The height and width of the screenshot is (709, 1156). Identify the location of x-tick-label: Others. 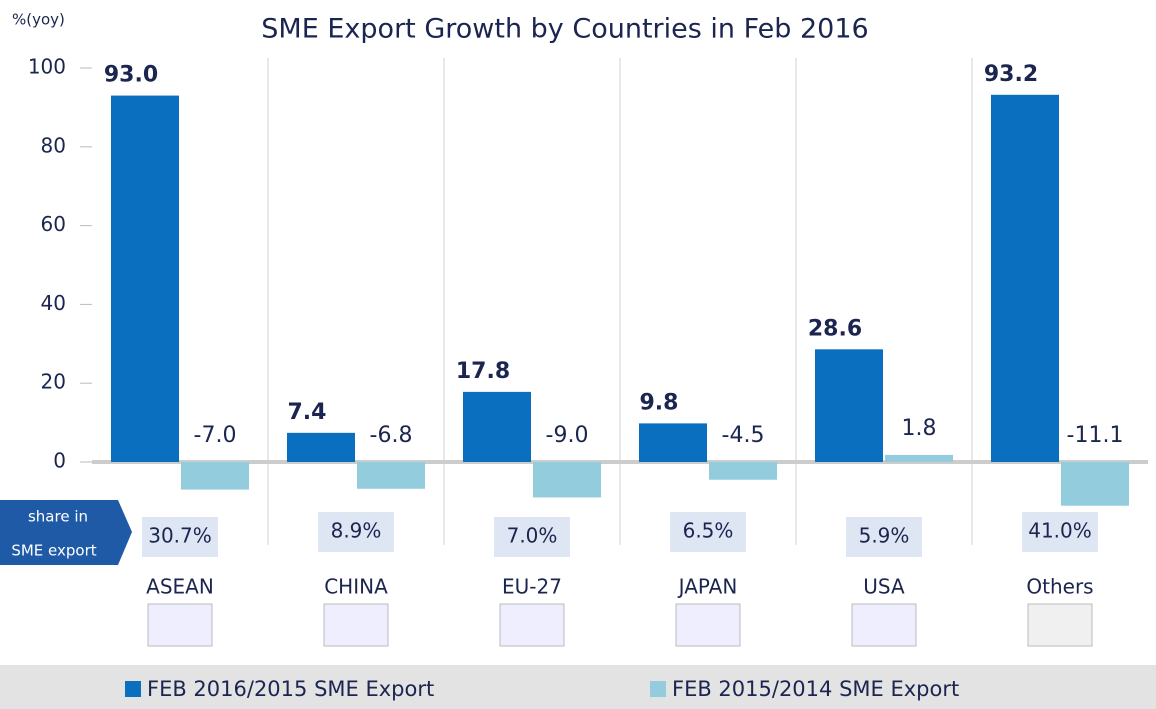
(1059, 587).